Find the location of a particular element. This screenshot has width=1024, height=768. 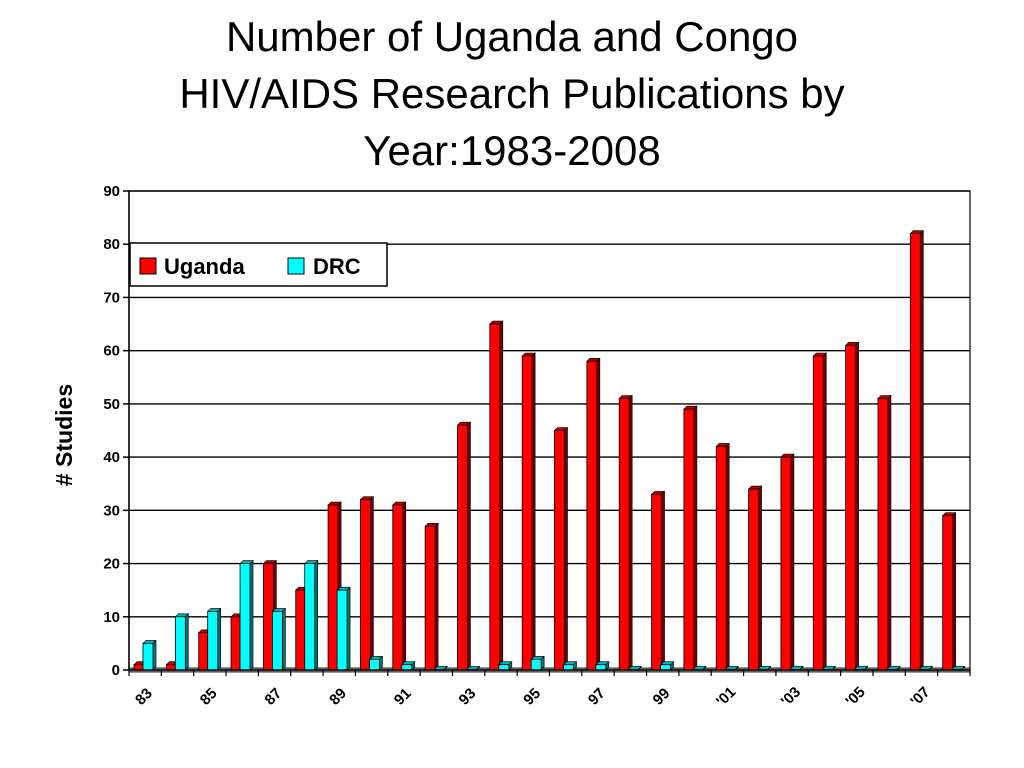

drc-legend-swatch is located at coordinates (296, 266).